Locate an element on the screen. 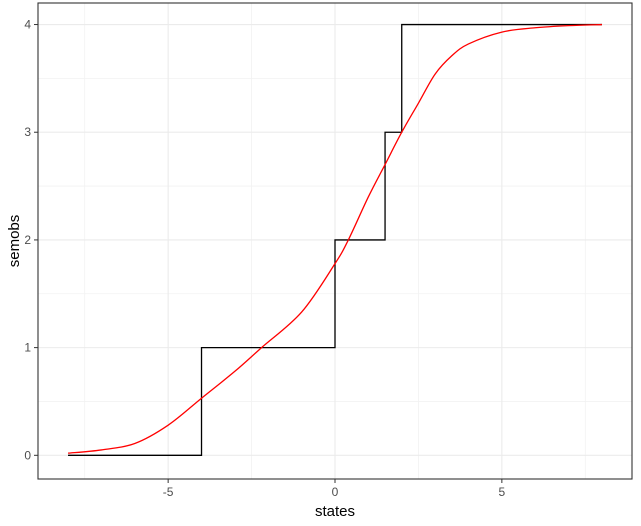  y-axis-label: semobs is located at coordinates (14, 241).